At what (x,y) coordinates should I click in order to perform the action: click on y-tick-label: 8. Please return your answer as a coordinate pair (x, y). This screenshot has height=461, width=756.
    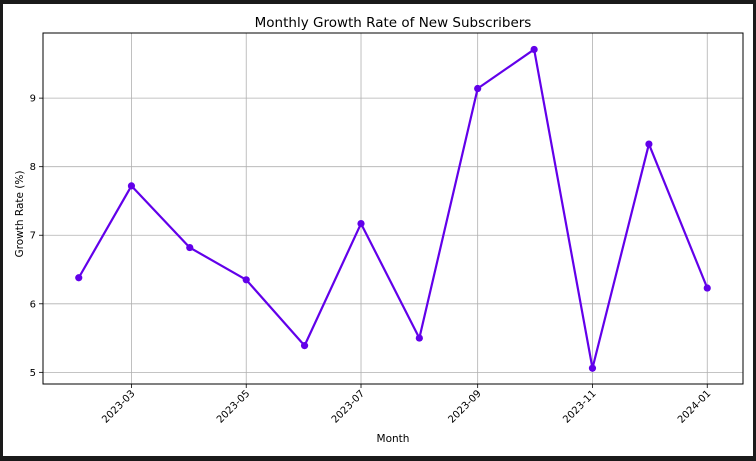
    Looking at the image, I should click on (33, 167).